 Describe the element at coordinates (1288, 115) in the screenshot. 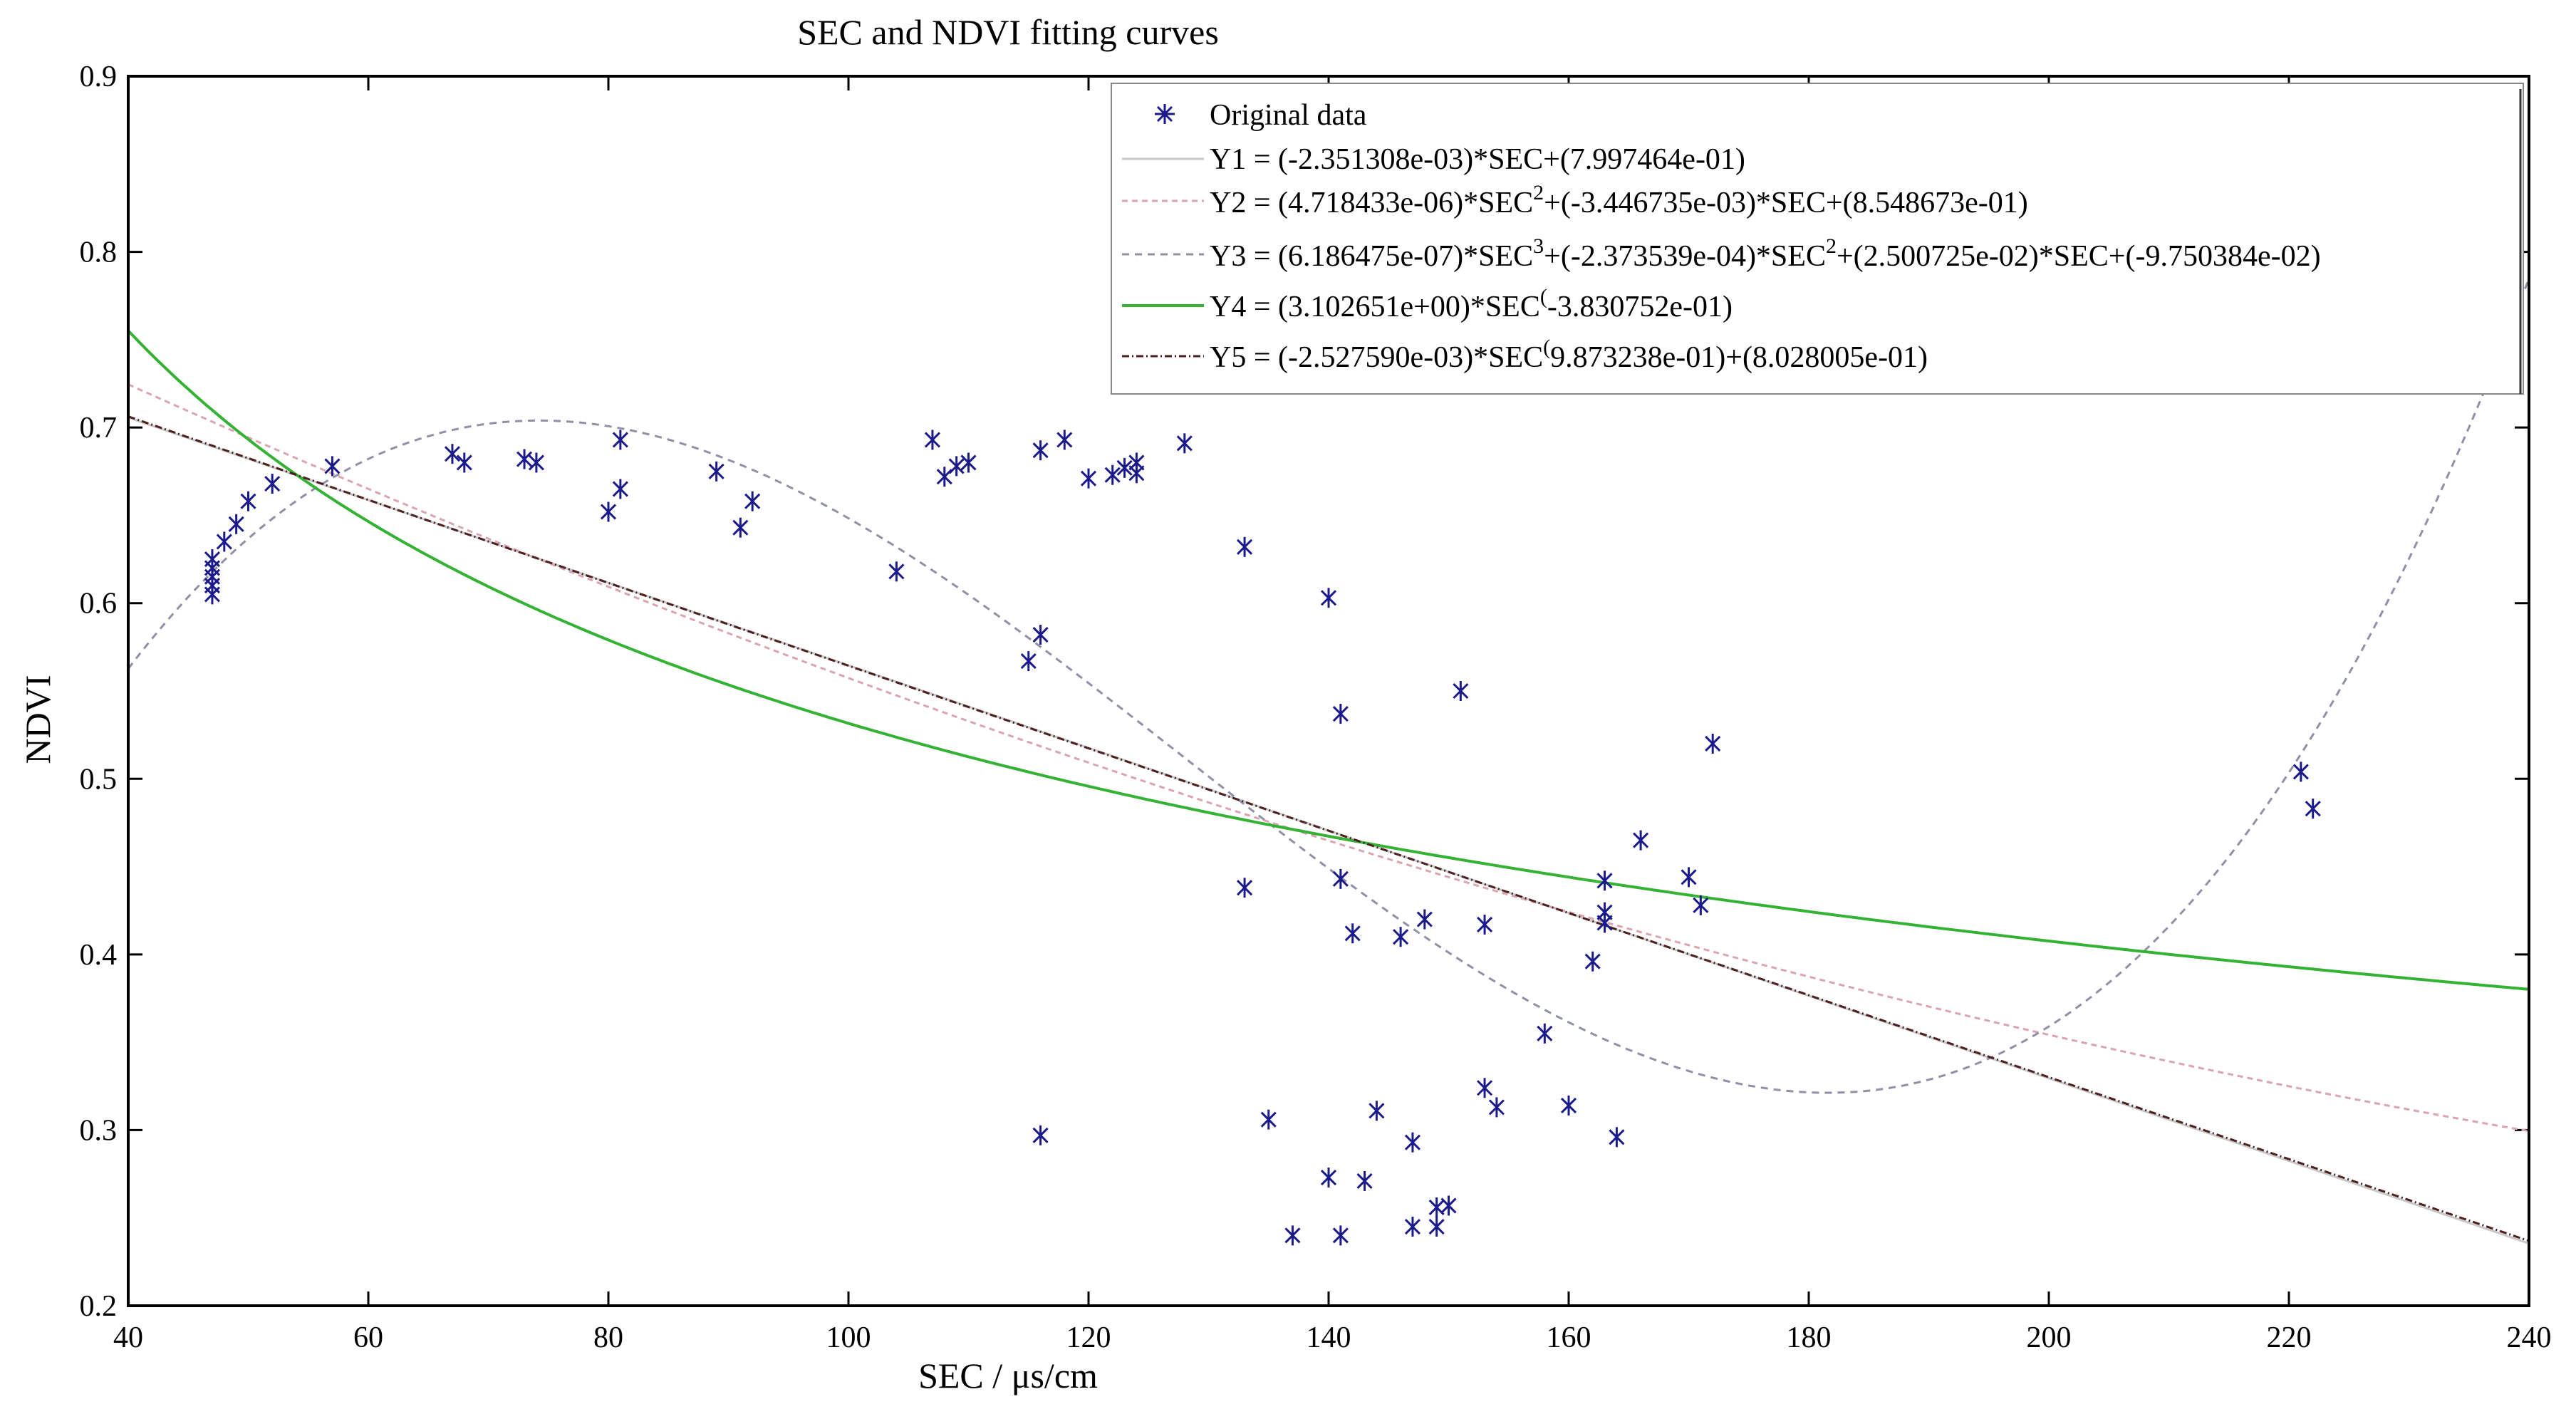

I see `legend-label-original: Original data` at that location.